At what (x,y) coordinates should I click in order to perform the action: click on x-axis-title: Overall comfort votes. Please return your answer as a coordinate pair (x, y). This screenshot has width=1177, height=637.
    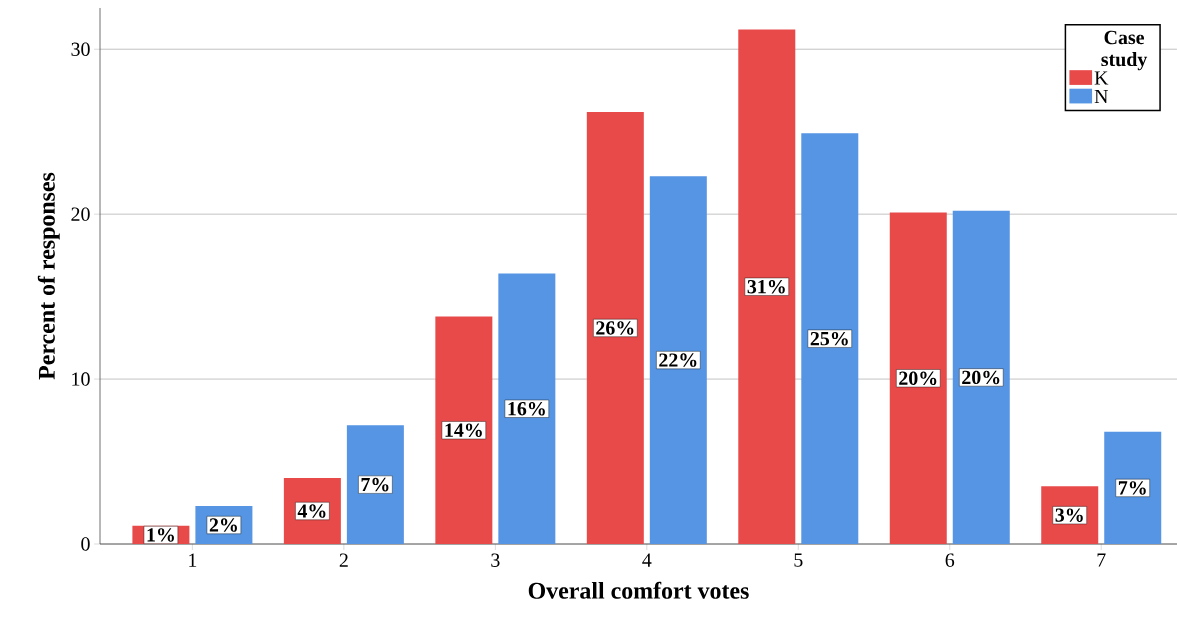
    Looking at the image, I should click on (638, 590).